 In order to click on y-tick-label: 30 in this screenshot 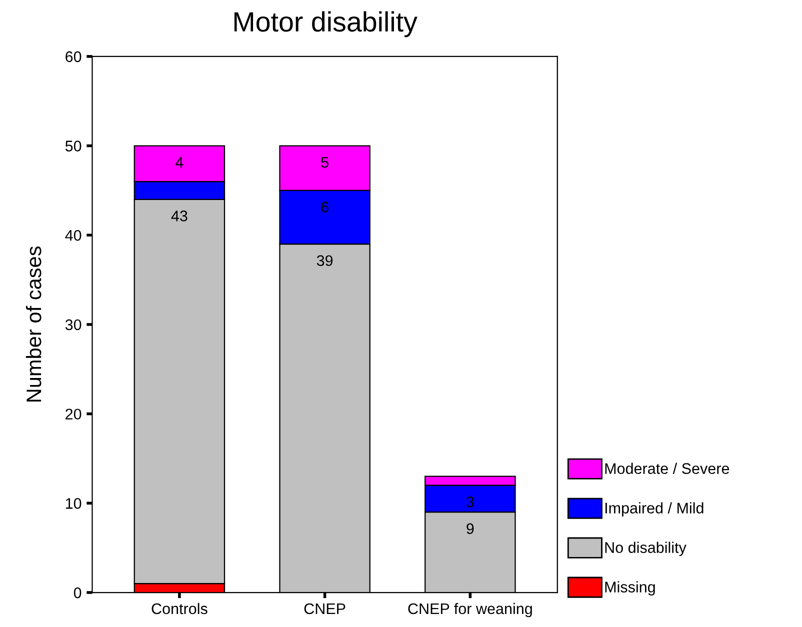, I will do `click(73, 324)`.